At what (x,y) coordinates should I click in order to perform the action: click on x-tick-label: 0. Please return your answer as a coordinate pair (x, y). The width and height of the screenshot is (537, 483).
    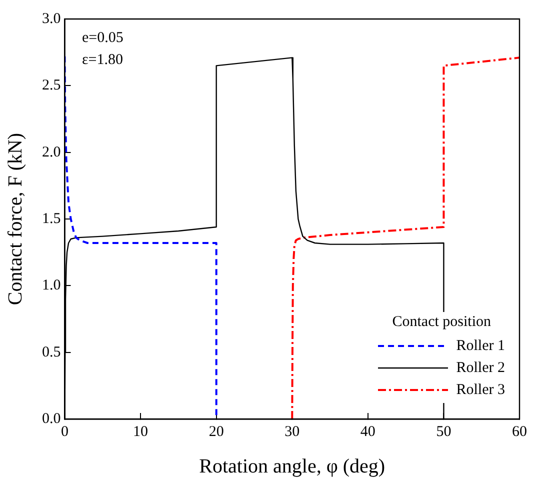
    Looking at the image, I should click on (64, 432).